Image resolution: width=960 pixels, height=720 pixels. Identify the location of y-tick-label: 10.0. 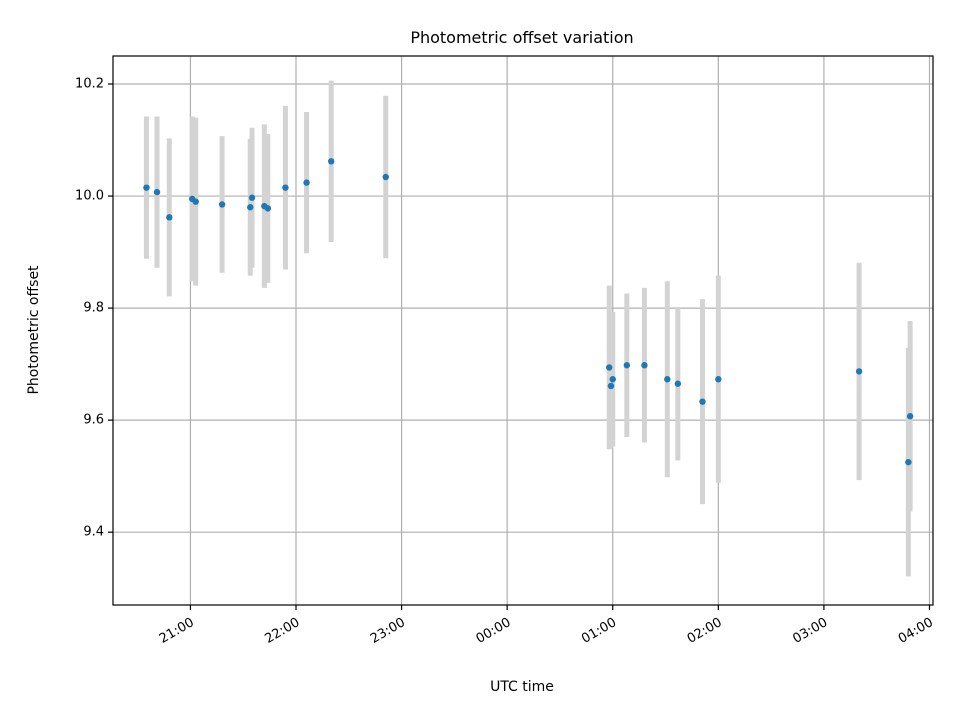
(89, 196).